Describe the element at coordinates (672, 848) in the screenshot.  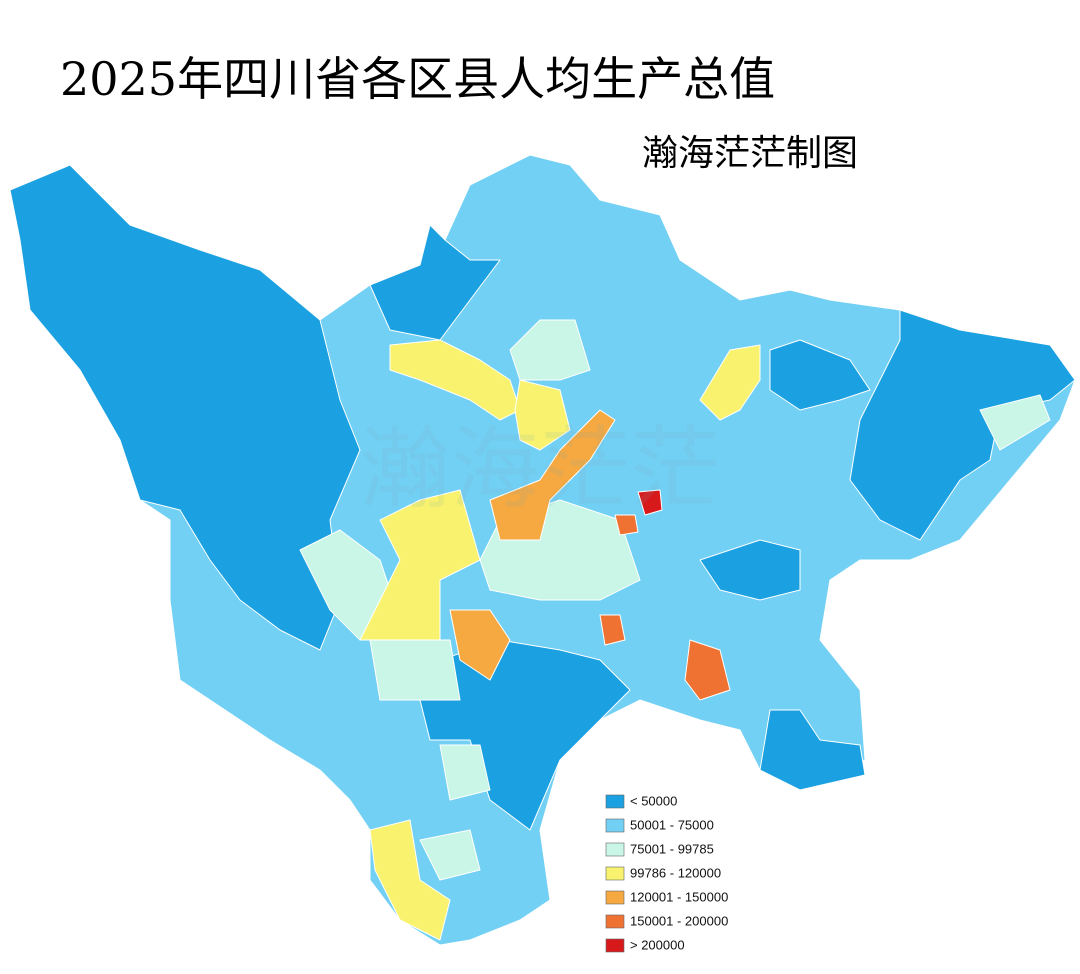
I see `legend-label: 75001 - 99785` at that location.